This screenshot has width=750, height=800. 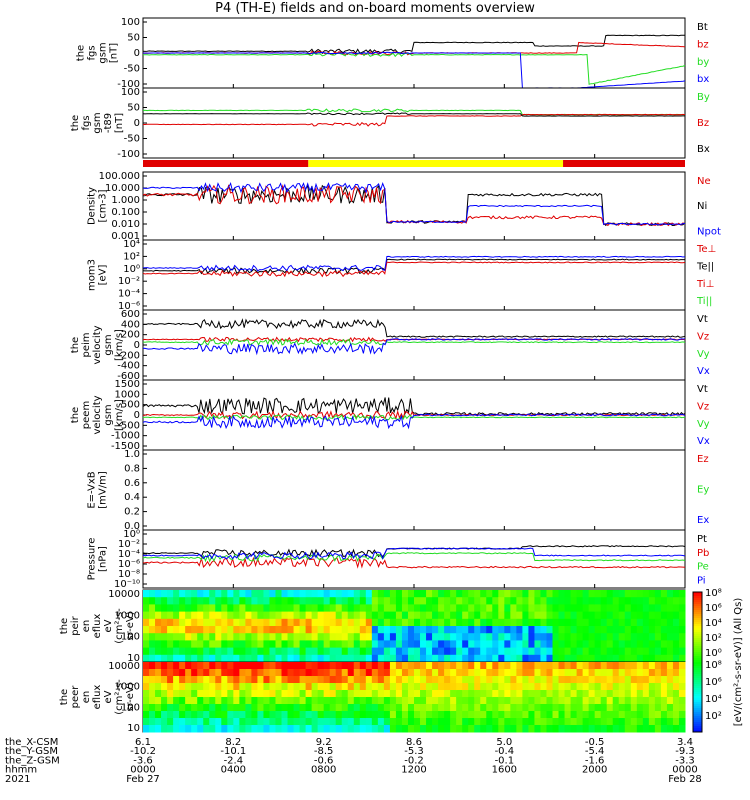 I want to click on panel-ylabel: the, so click(x=64, y=697).